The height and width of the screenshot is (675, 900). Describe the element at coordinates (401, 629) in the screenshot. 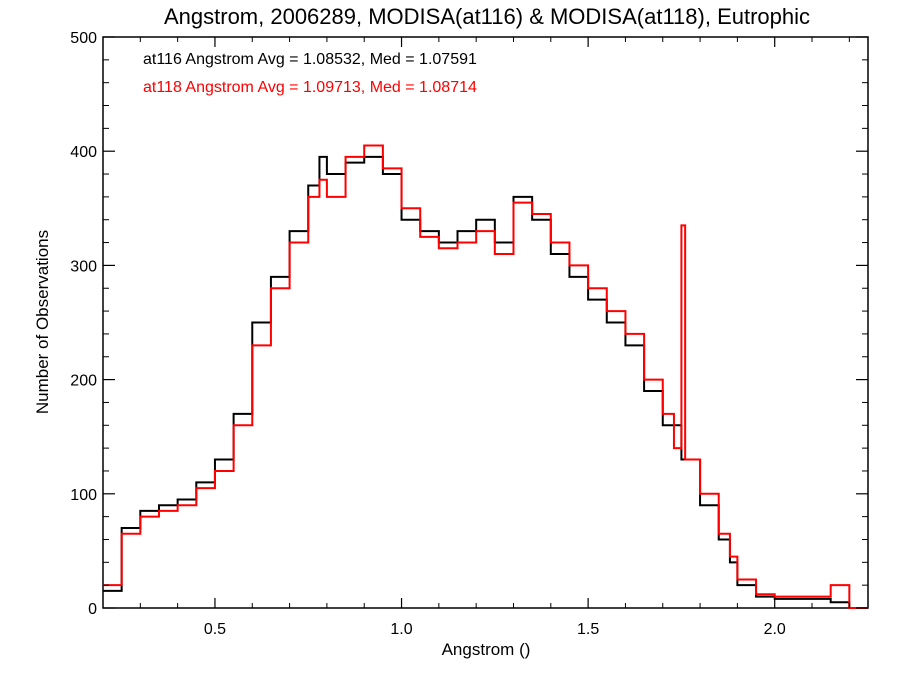

I see `x-tick-label: 1.0` at that location.